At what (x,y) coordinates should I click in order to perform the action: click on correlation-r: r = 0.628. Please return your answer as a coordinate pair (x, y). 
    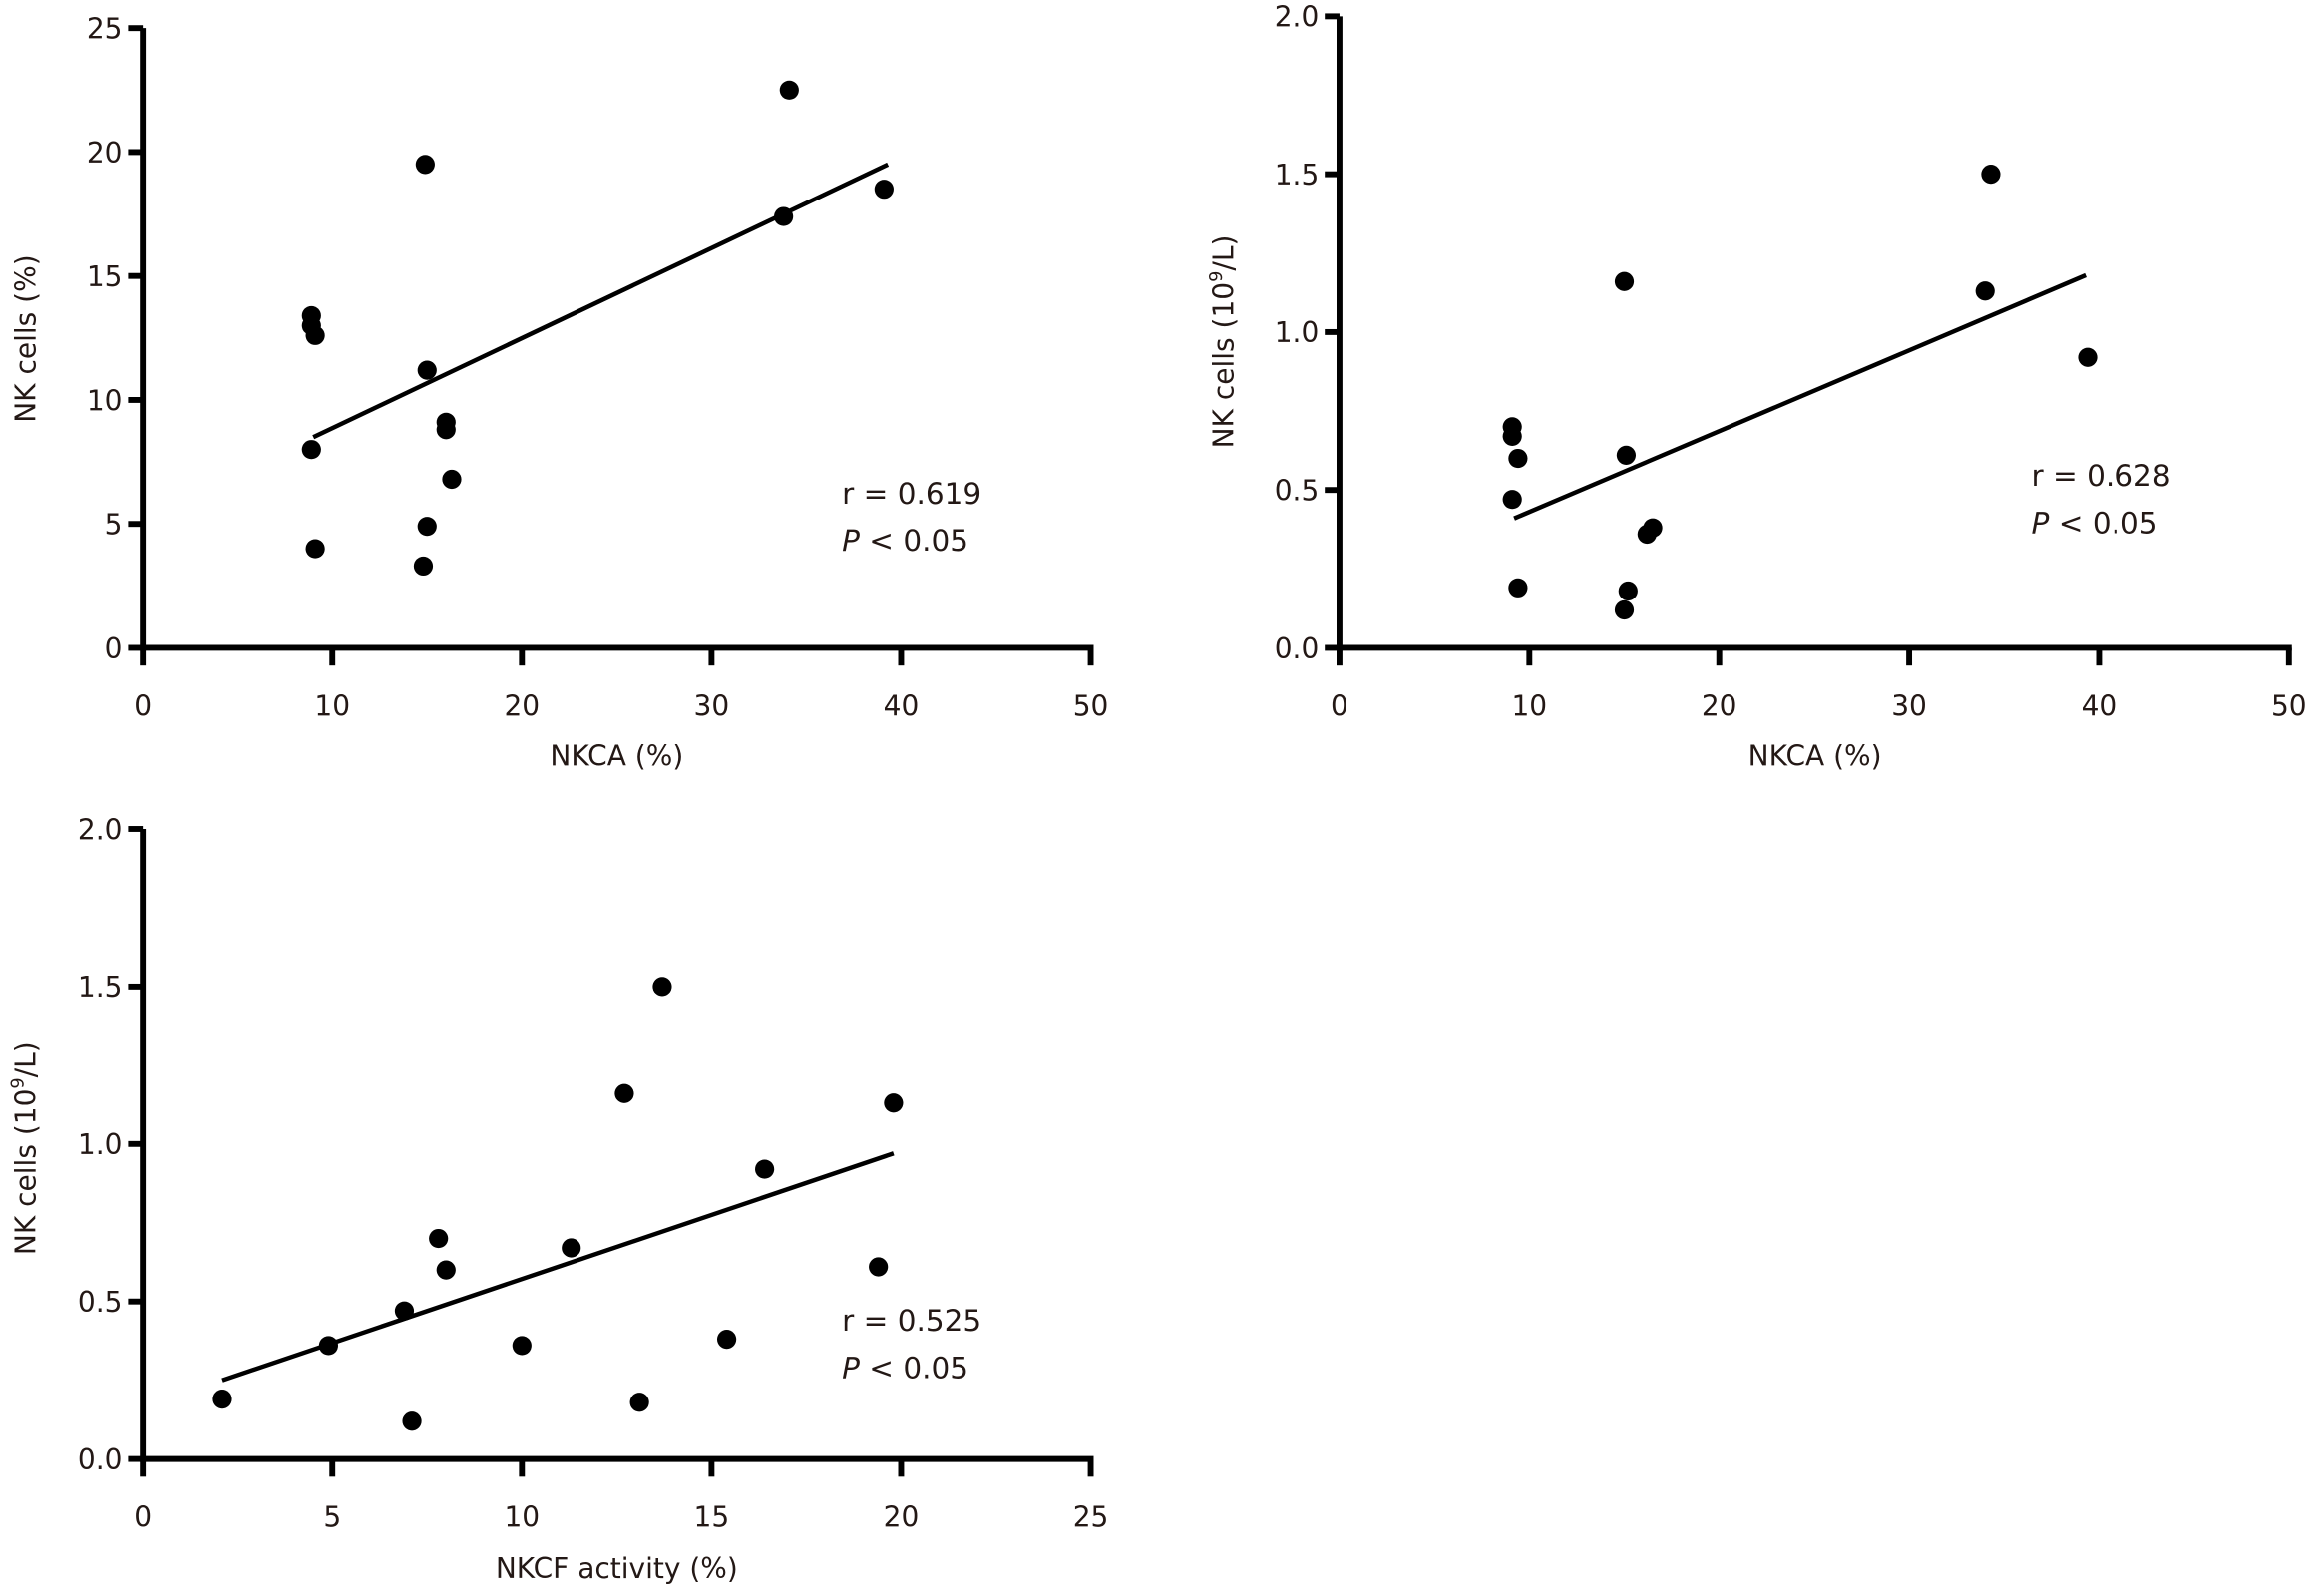
    Looking at the image, I should click on (2101, 476).